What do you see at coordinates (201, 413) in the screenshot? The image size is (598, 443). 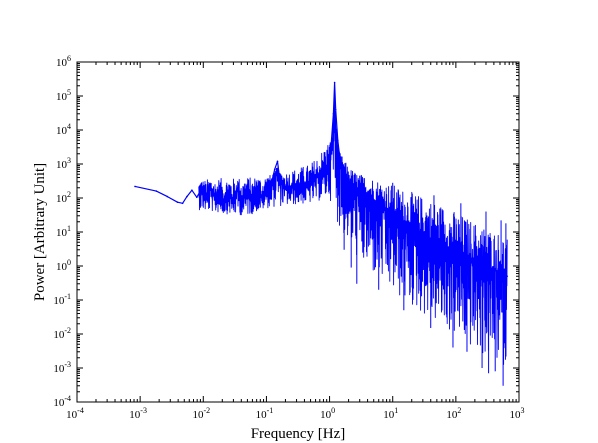 I see `x-tick-label: 10⁻²` at bounding box center [201, 413].